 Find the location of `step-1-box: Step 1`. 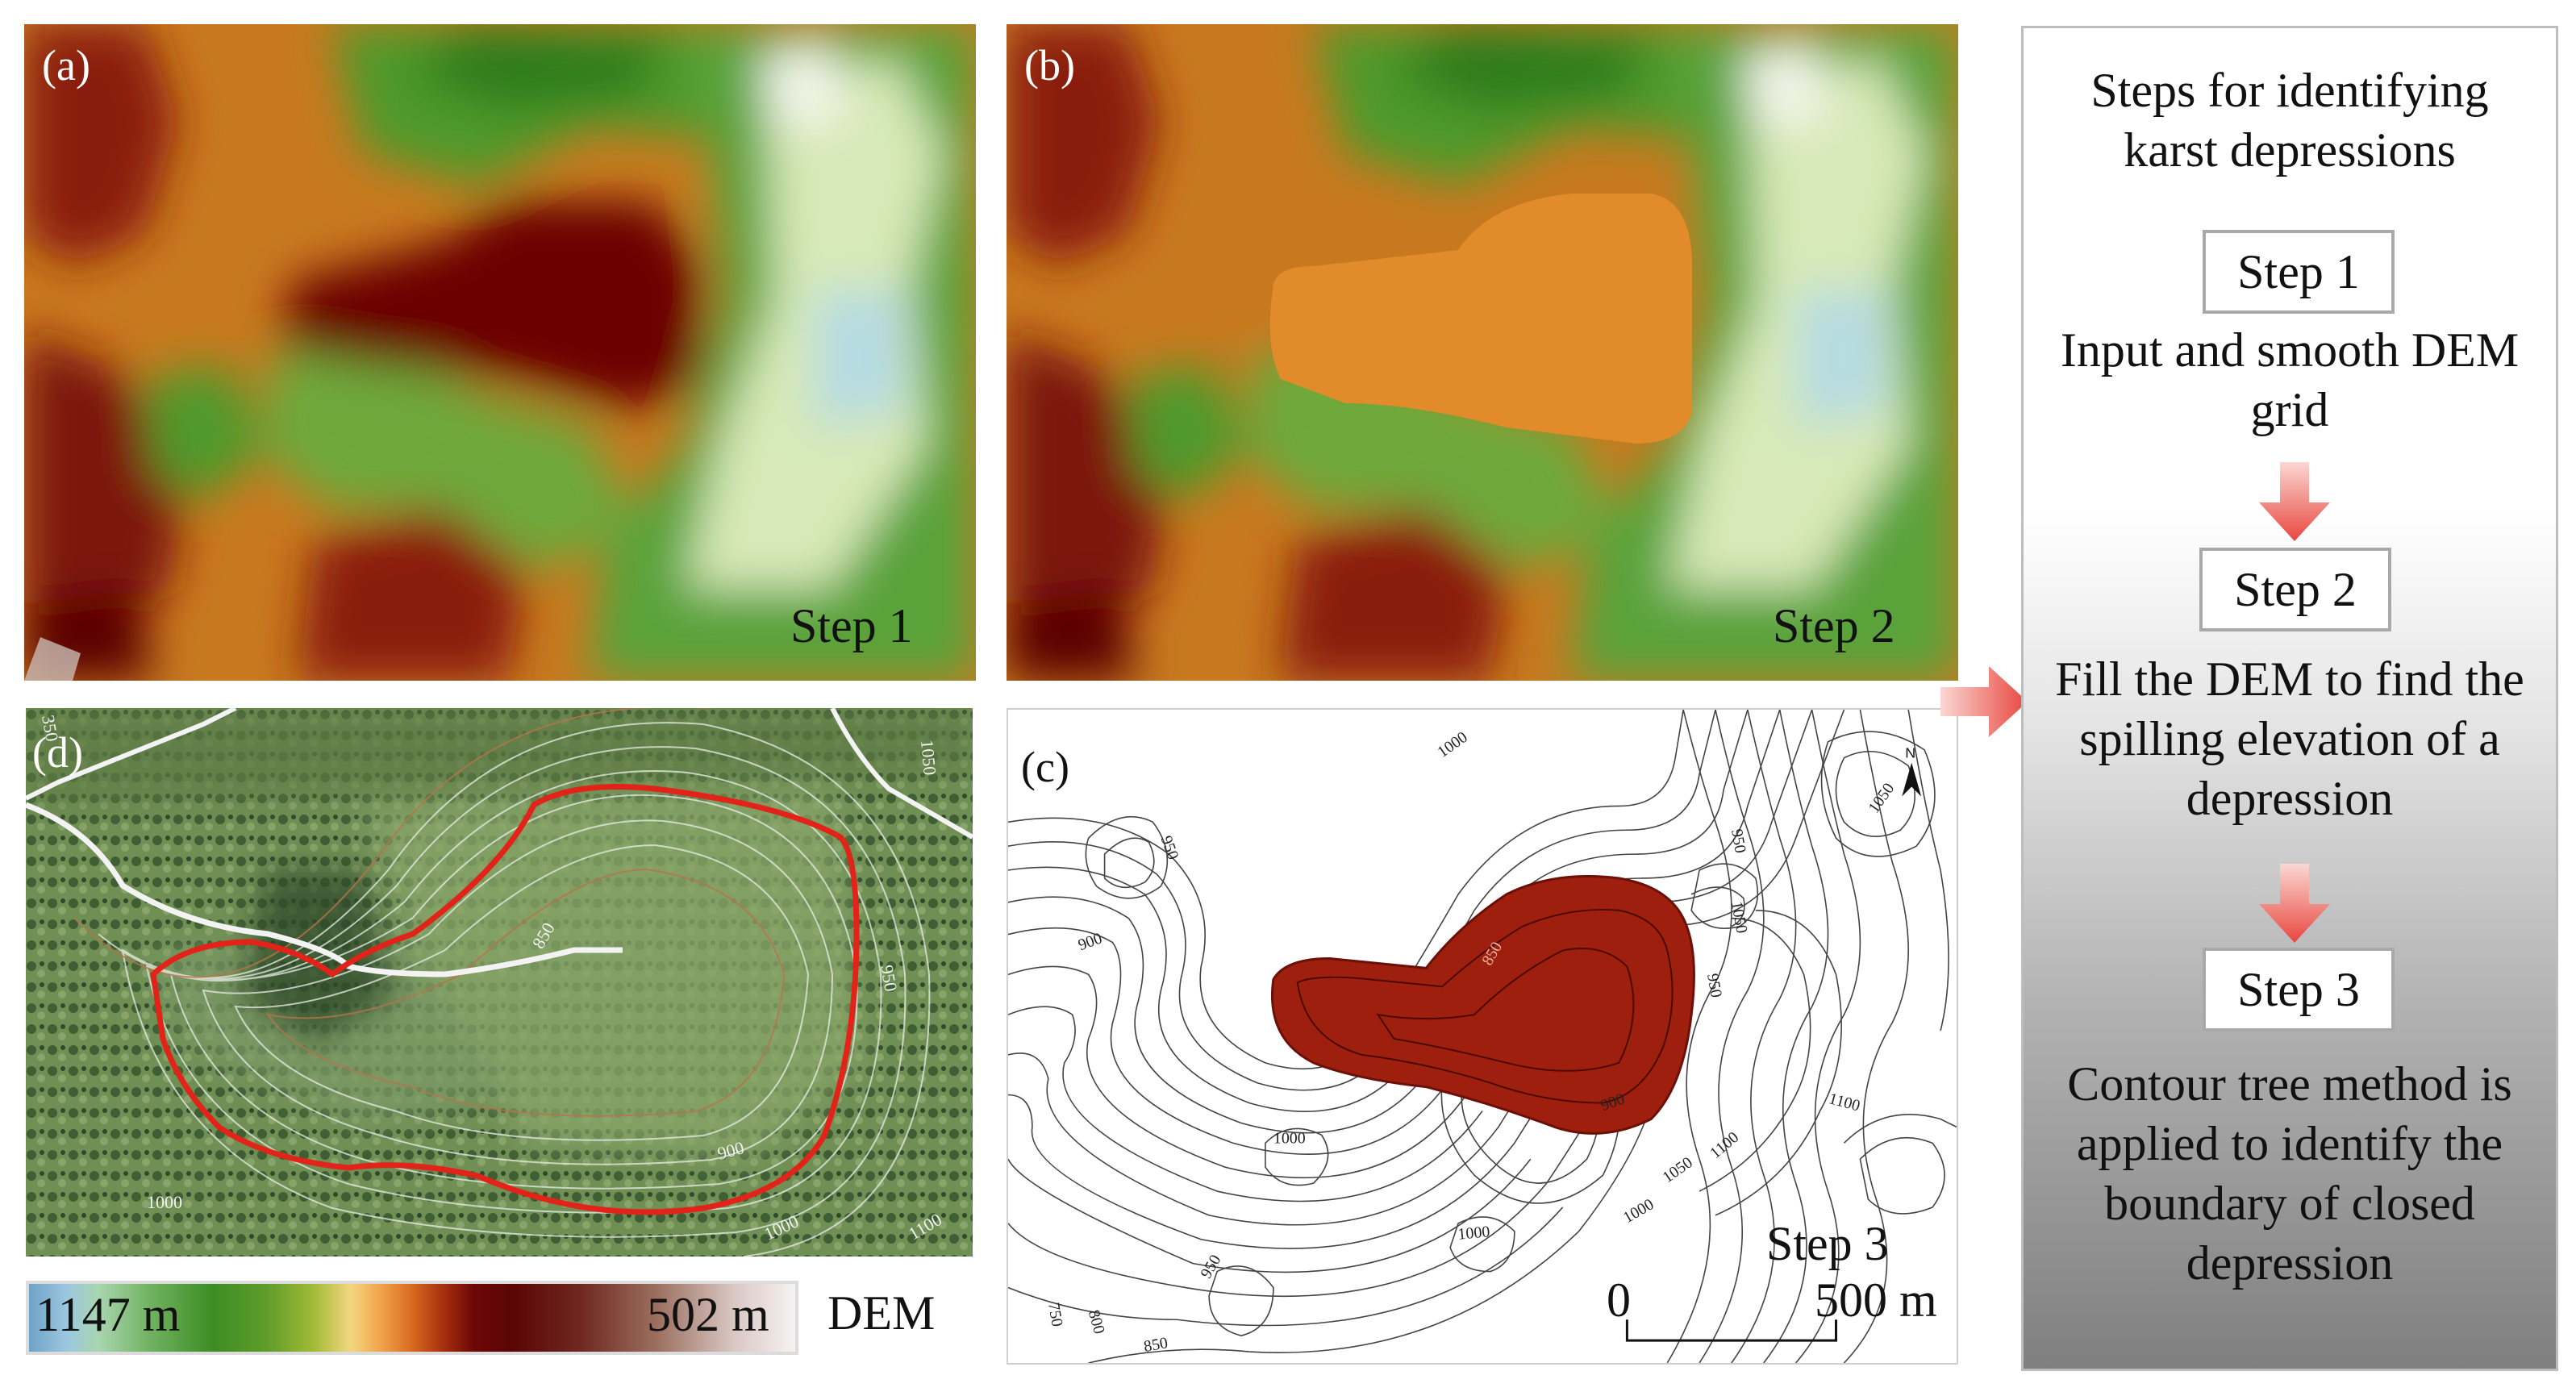

step-1-box: Step 1 is located at coordinates (2299, 272).